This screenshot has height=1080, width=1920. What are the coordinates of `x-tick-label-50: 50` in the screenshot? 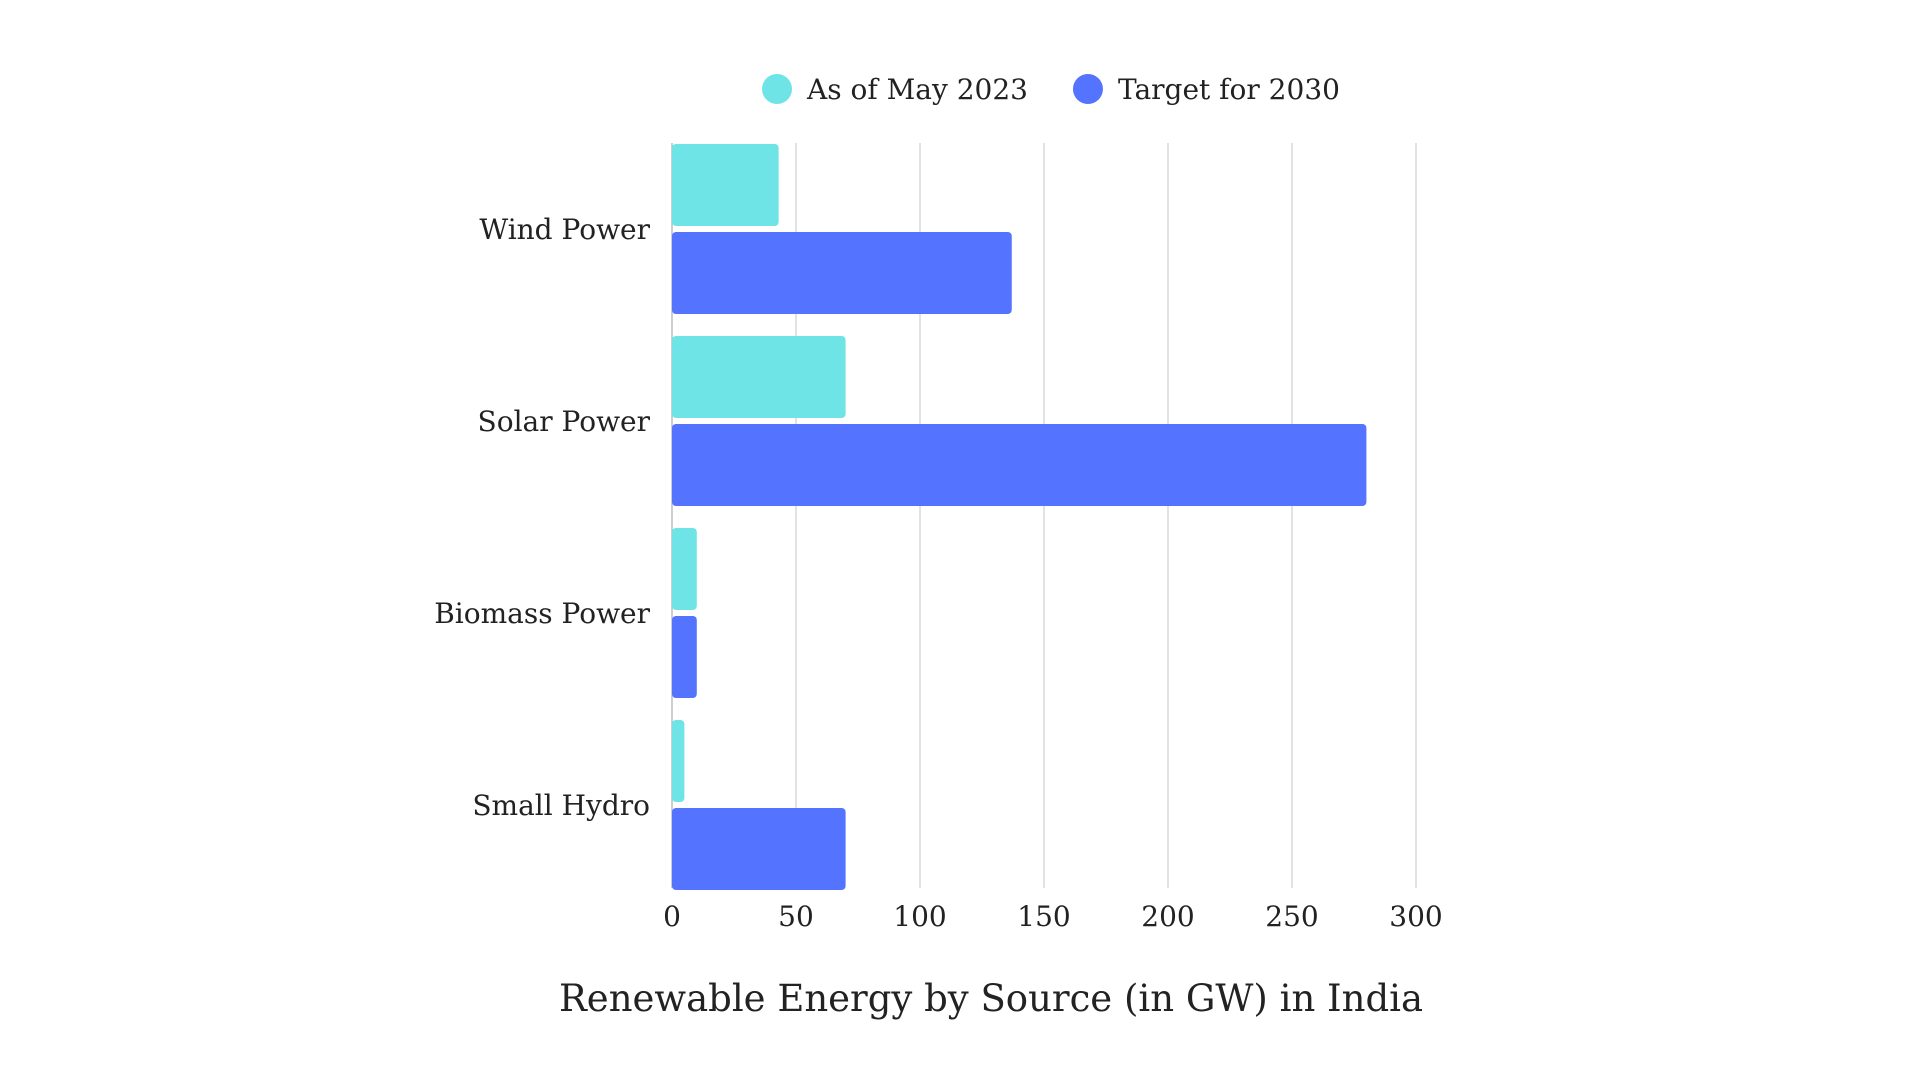 It's located at (796, 916).